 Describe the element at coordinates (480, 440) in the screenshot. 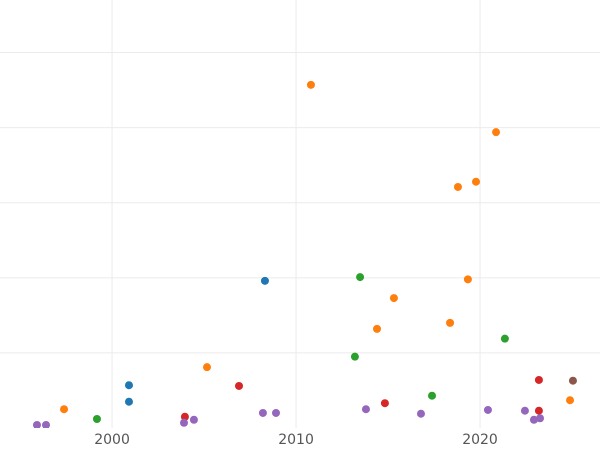

I see `x-tick-label: 2020` at that location.